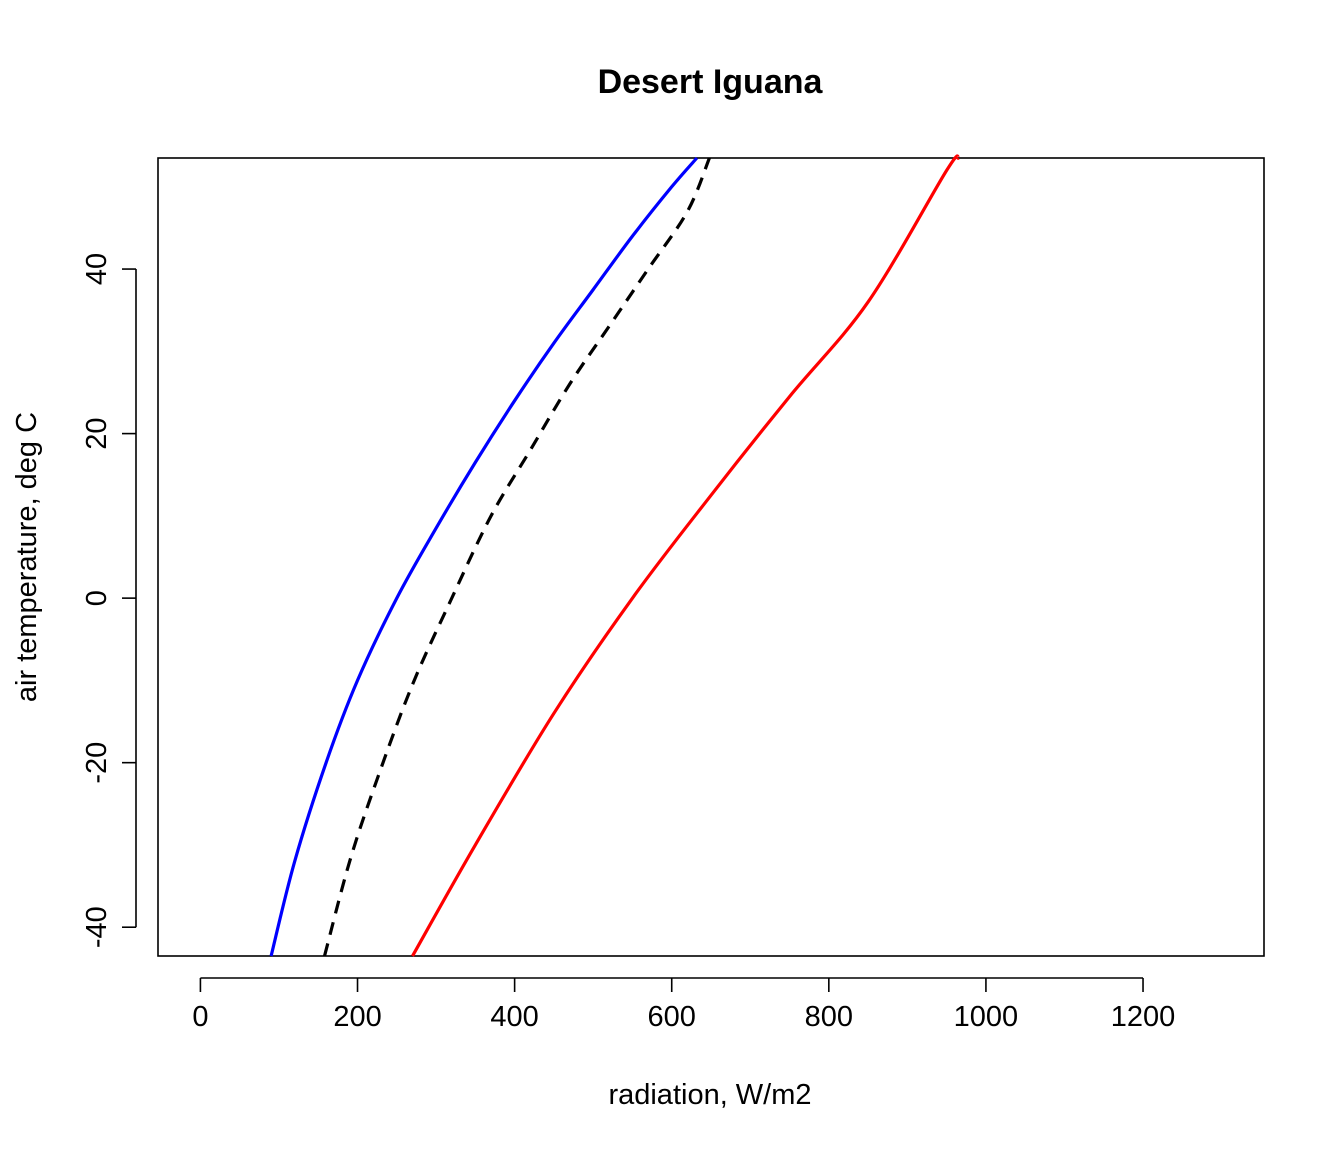 The image size is (1344, 1152). I want to click on y-axis: -40 -20 0 20 40, so click(109, 600).